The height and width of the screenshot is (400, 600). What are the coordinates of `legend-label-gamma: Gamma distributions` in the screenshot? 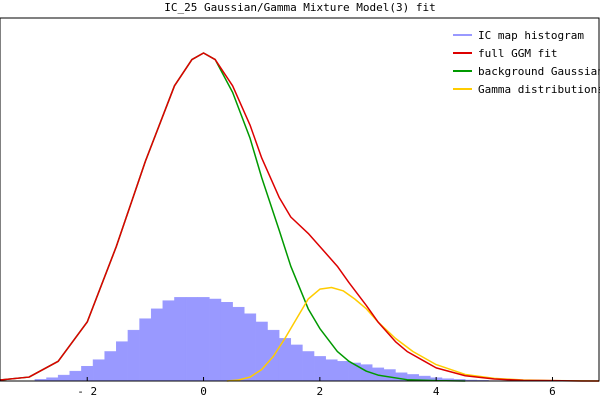 It's located at (539, 89).